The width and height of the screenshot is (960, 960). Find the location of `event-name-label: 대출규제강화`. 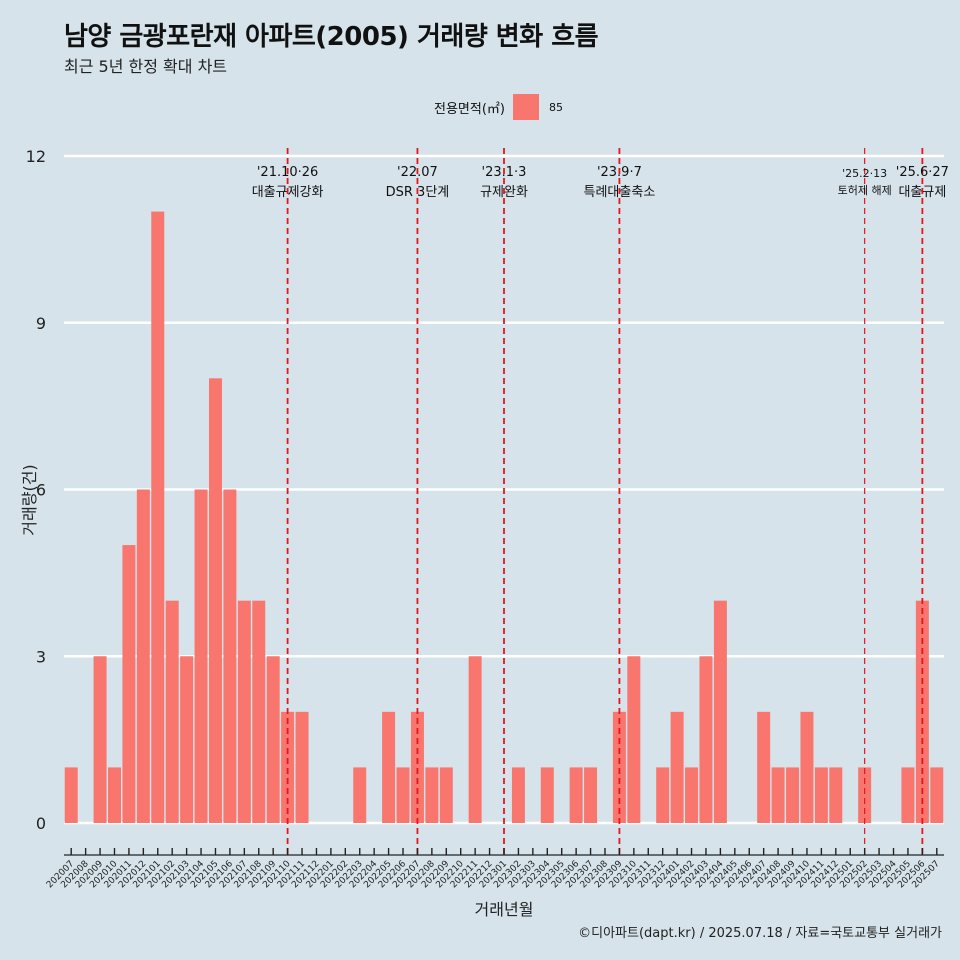

event-name-label: 대출규제강화 is located at coordinates (288, 192).